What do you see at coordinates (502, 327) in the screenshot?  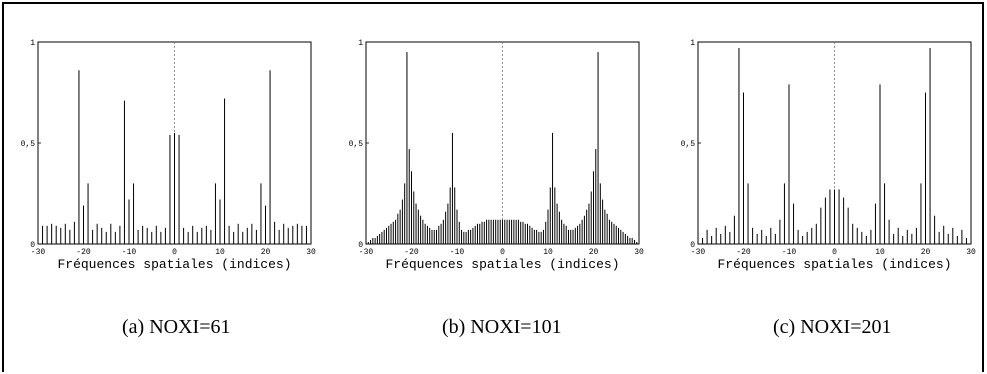 I see `caption-b: (b) NOXI=101` at bounding box center [502, 327].